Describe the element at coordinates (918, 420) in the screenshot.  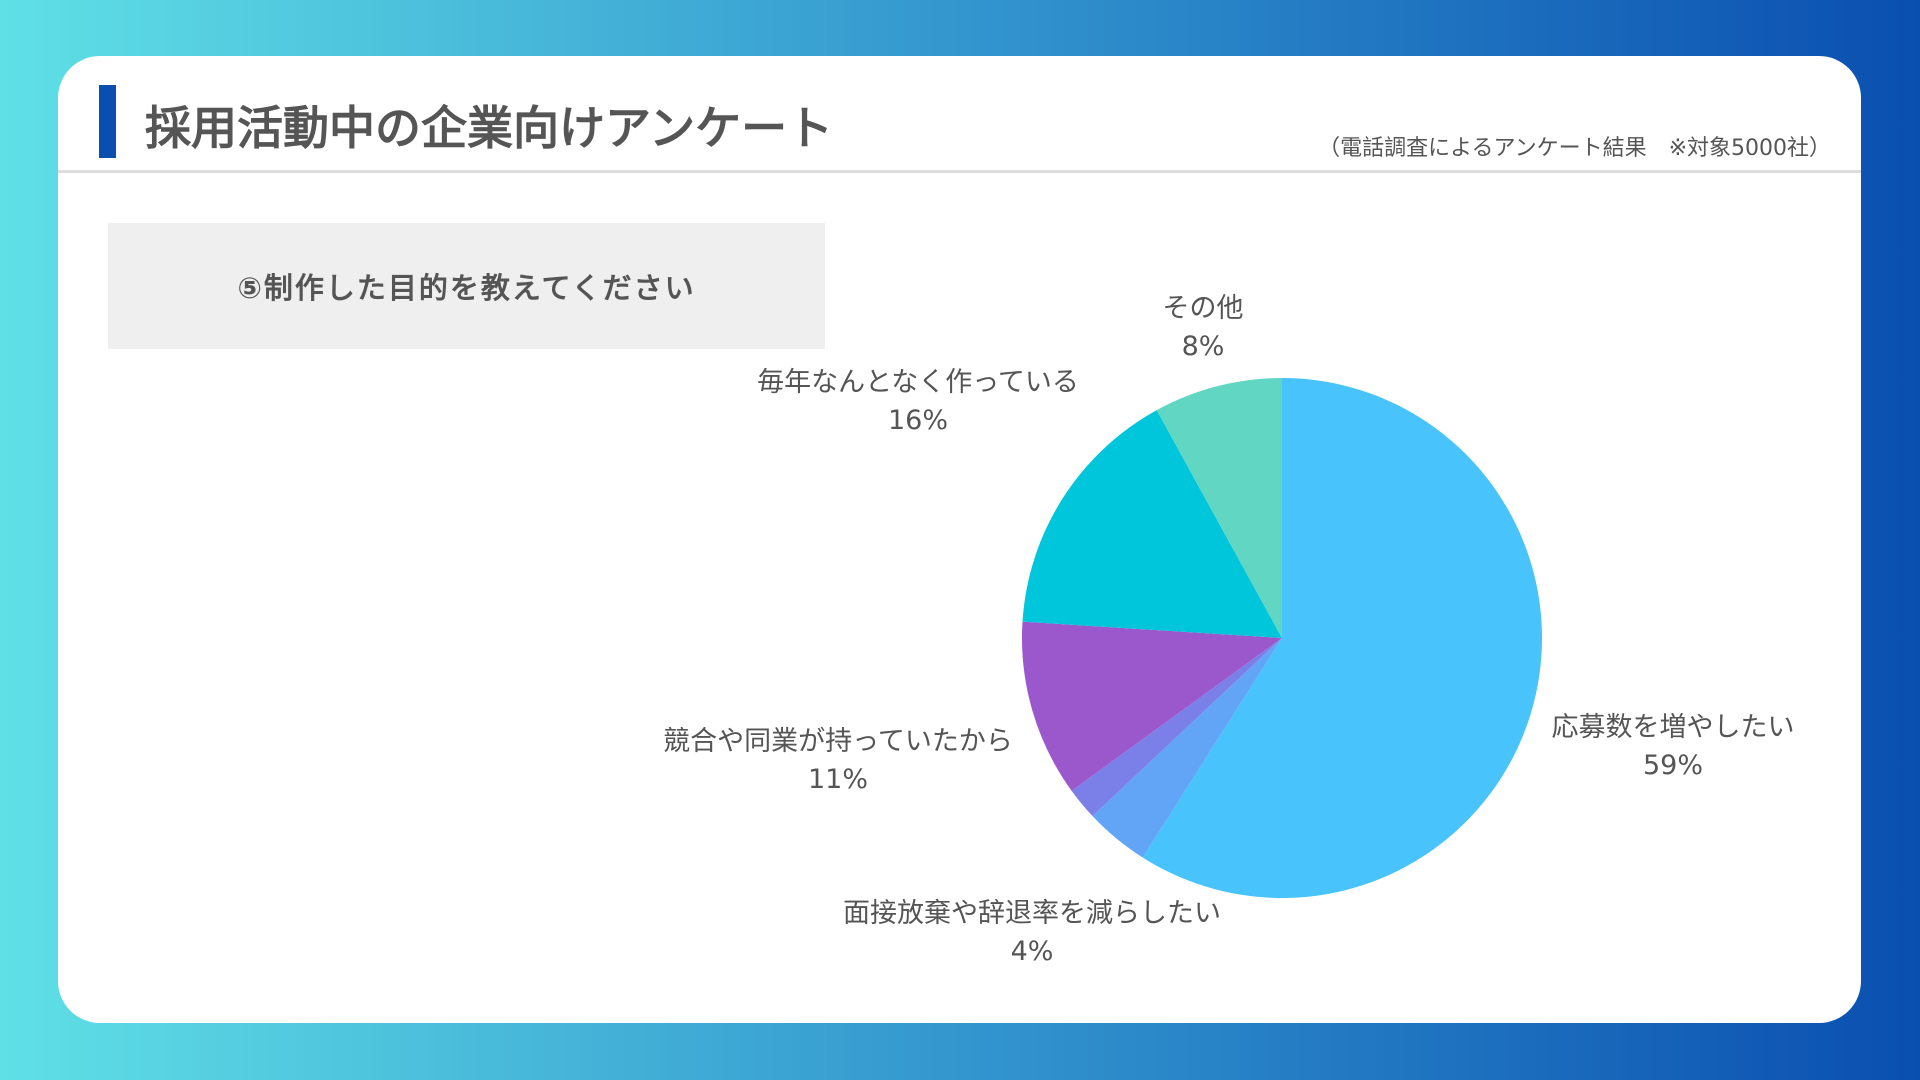
I see `slice-value-label: 16%` at that location.